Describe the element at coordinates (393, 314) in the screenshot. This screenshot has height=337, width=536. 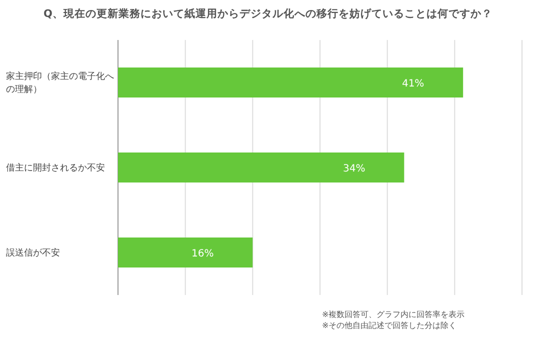
I see `text: ※複数回答可、グラフ内に回答率を表示` at that location.